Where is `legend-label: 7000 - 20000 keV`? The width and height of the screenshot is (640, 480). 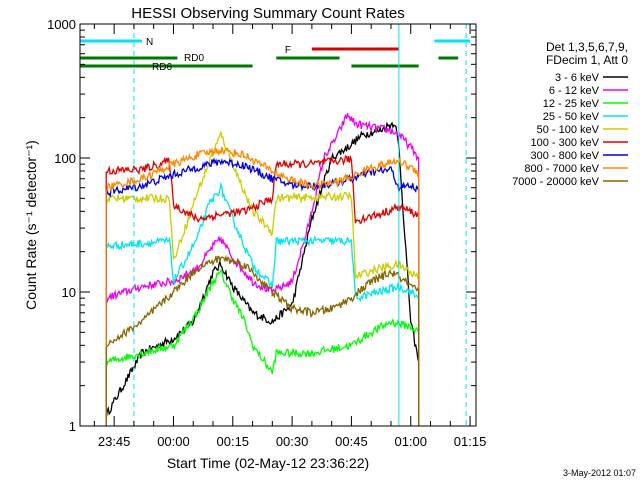 legend-label: 7000 - 20000 keV is located at coordinates (556, 182).